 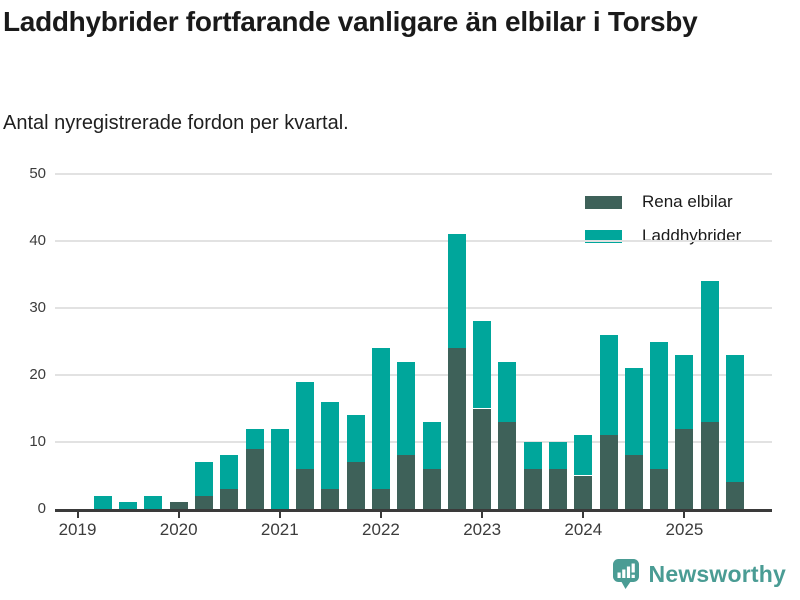 I want to click on bar-2023-q3-laddhybrider, so click(x=532, y=455).